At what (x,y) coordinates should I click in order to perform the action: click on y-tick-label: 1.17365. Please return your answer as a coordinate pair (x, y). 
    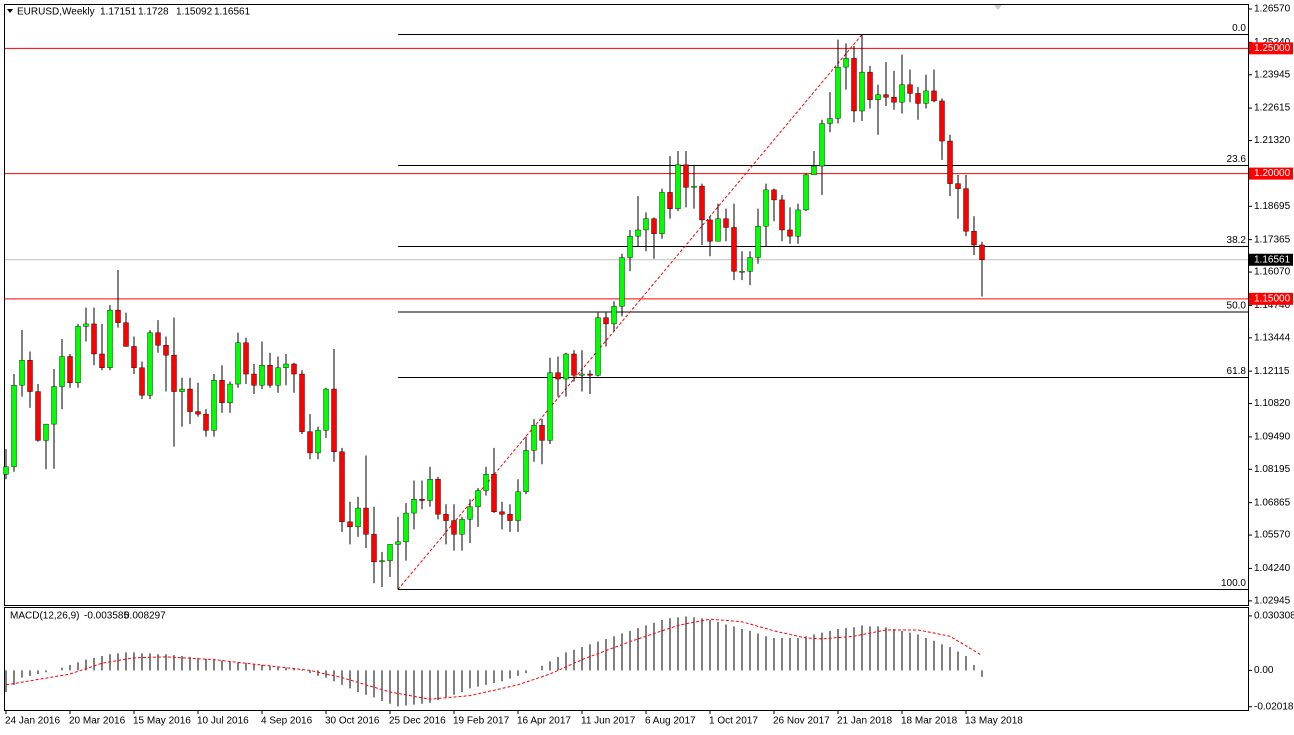
    Looking at the image, I should click on (1272, 239).